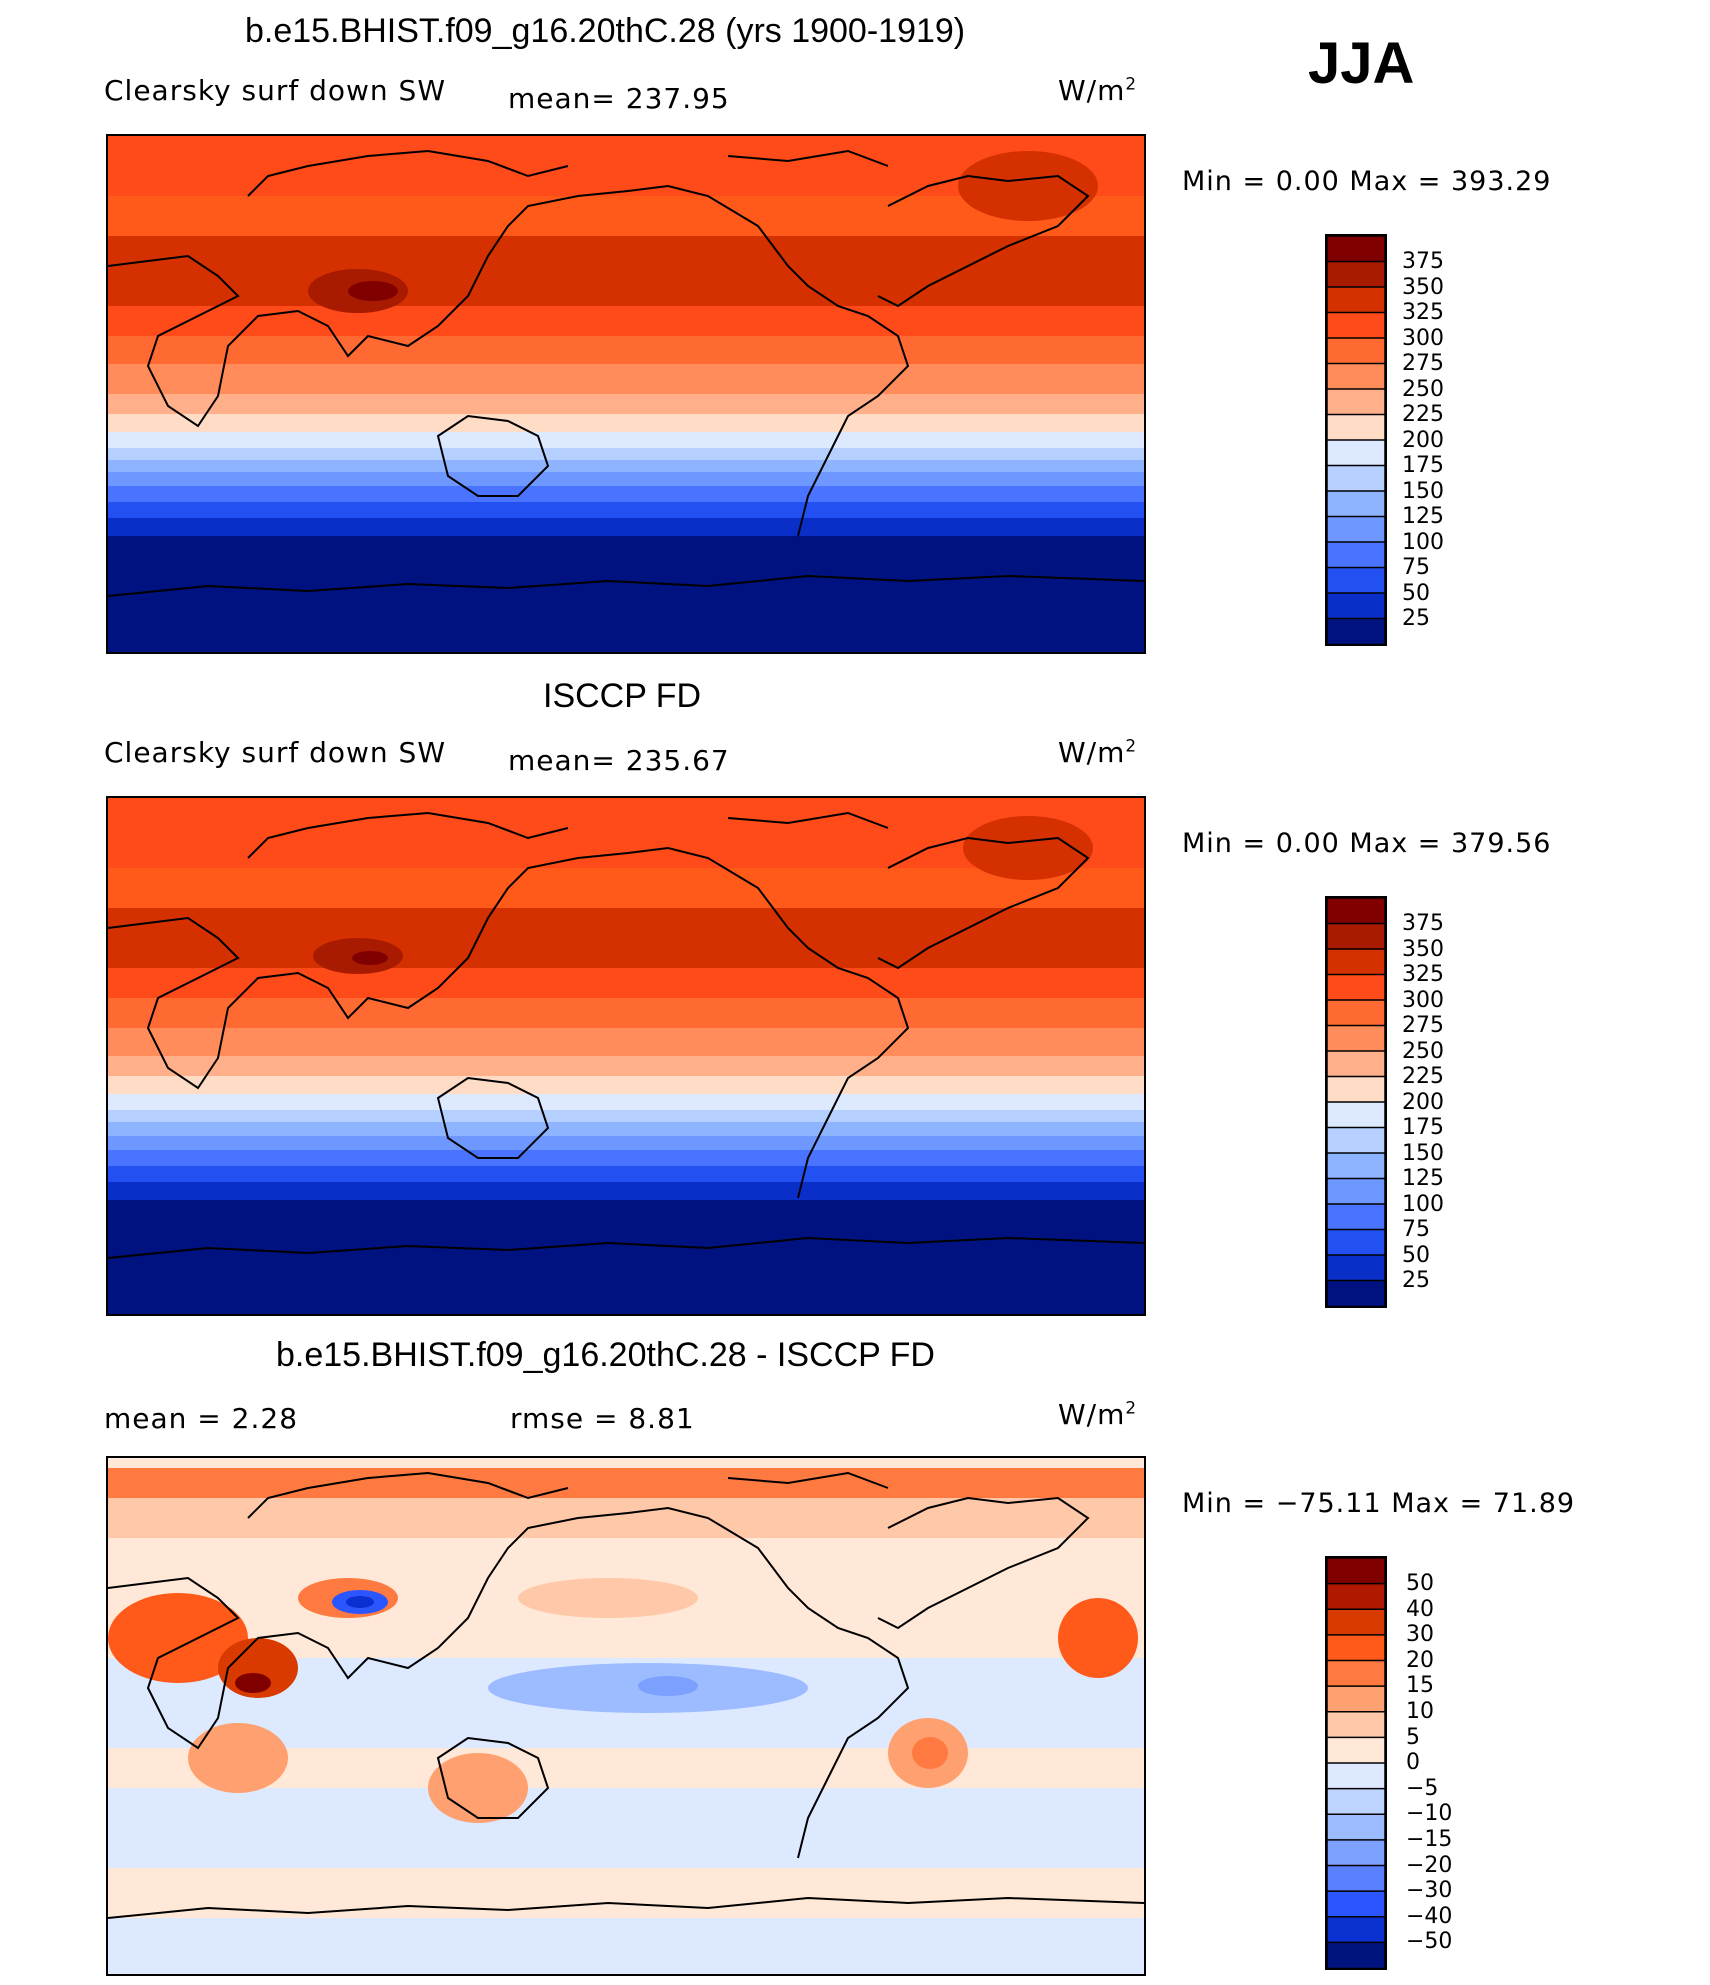  I want to click on colorbar-tick-label: 10, so click(1420, 1711).